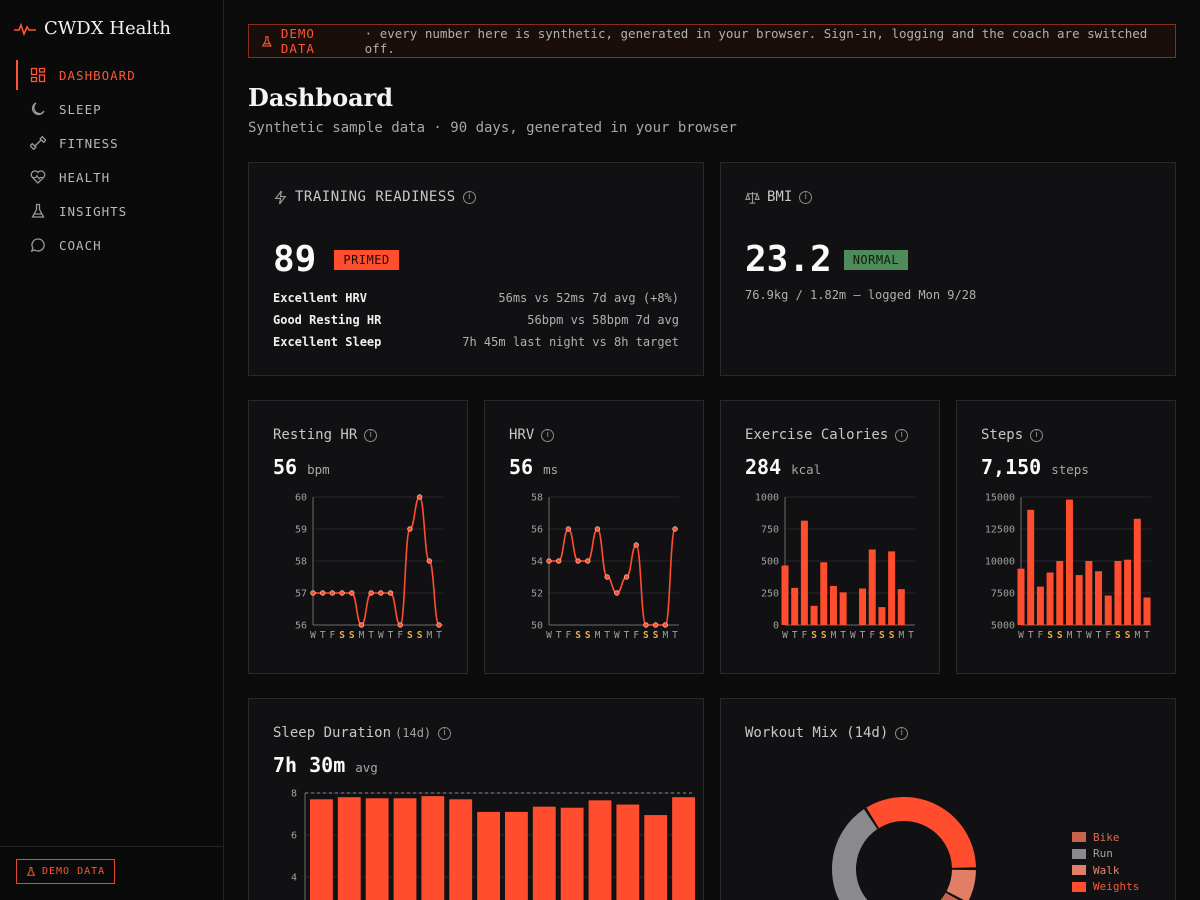 The width and height of the screenshot is (1200, 900). Describe the element at coordinates (588, 298) in the screenshot. I see `factor-detail: 56ms vs 52ms 7d avg (+8%)` at that location.